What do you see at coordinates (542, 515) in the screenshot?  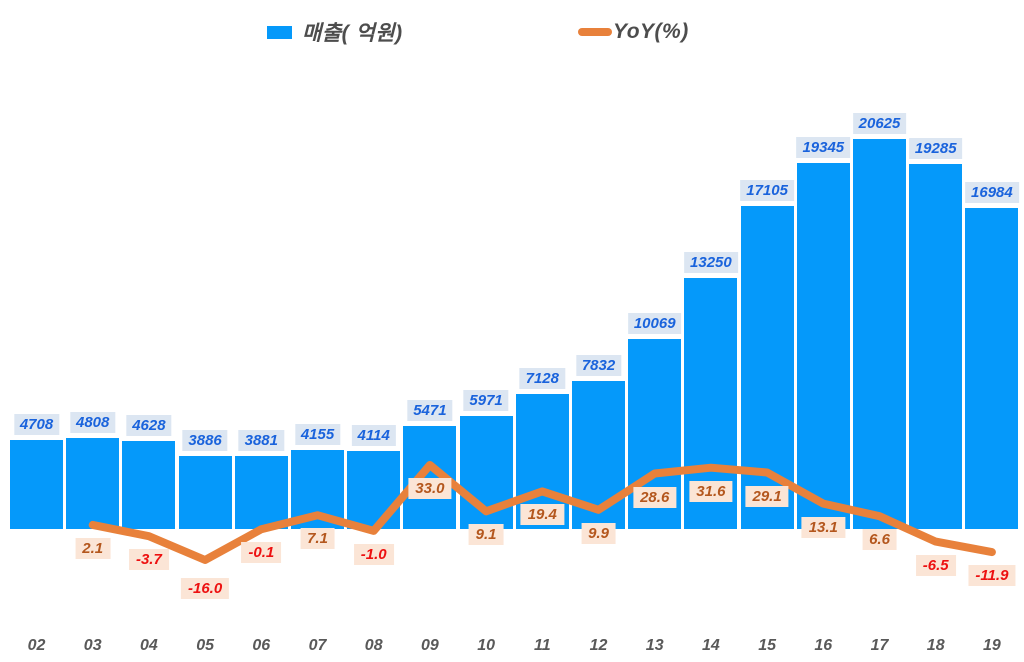 I see `yoy-value-label-11: 19.4` at bounding box center [542, 515].